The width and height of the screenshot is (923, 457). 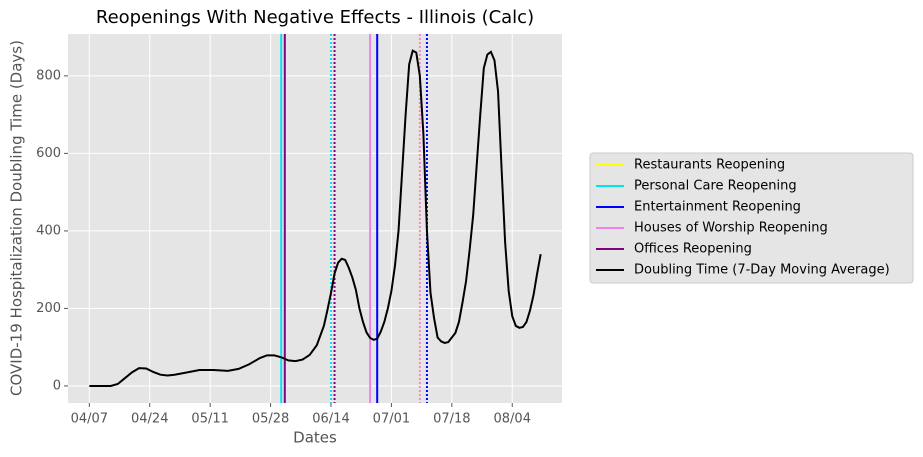 What do you see at coordinates (751, 218) in the screenshot?
I see `legend-box` at bounding box center [751, 218].